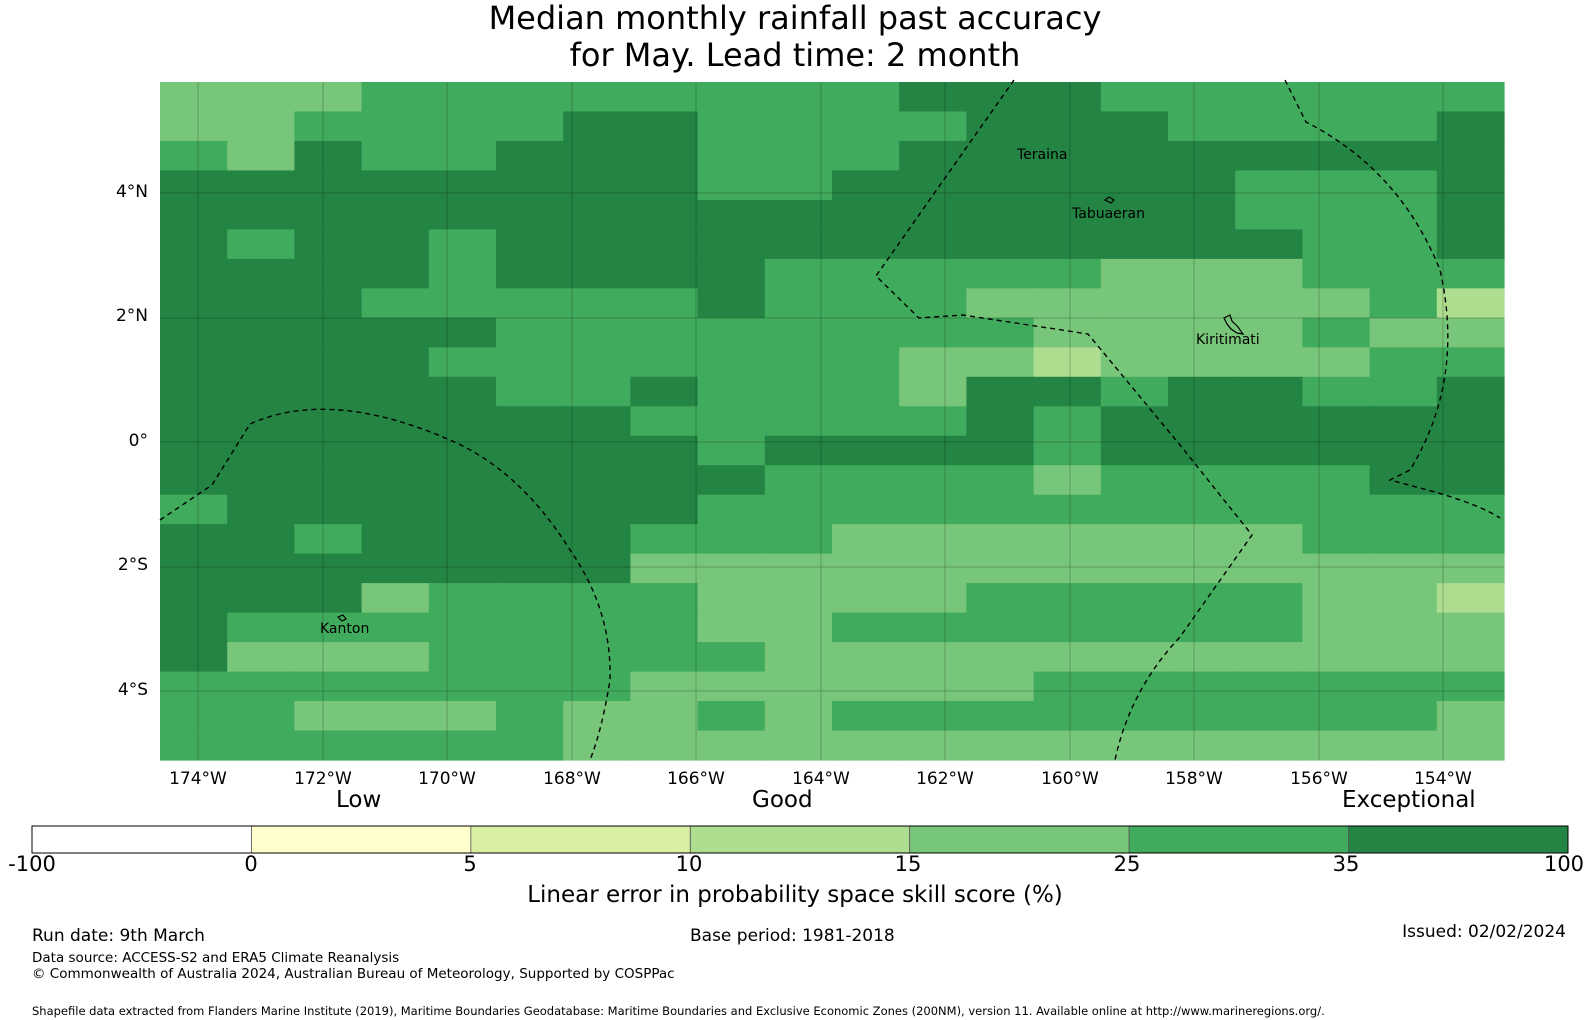 This screenshot has width=1590, height=1020. What do you see at coordinates (470, 864) in the screenshot?
I see `colorbar-tick-5: 5` at bounding box center [470, 864].